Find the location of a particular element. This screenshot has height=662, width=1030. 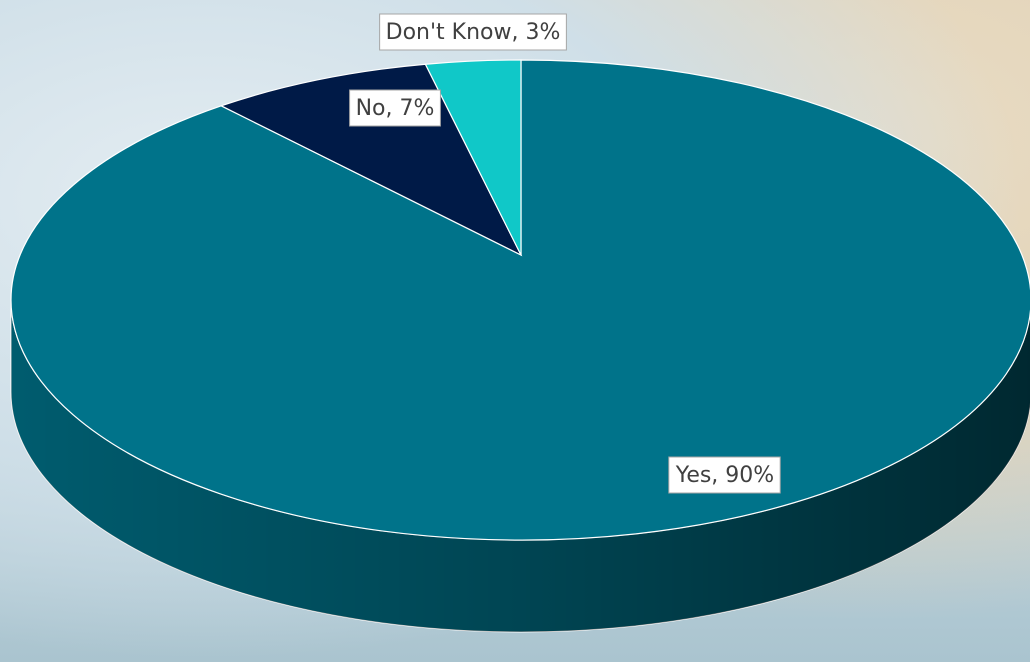

data-label: No, 7% is located at coordinates (395, 108).